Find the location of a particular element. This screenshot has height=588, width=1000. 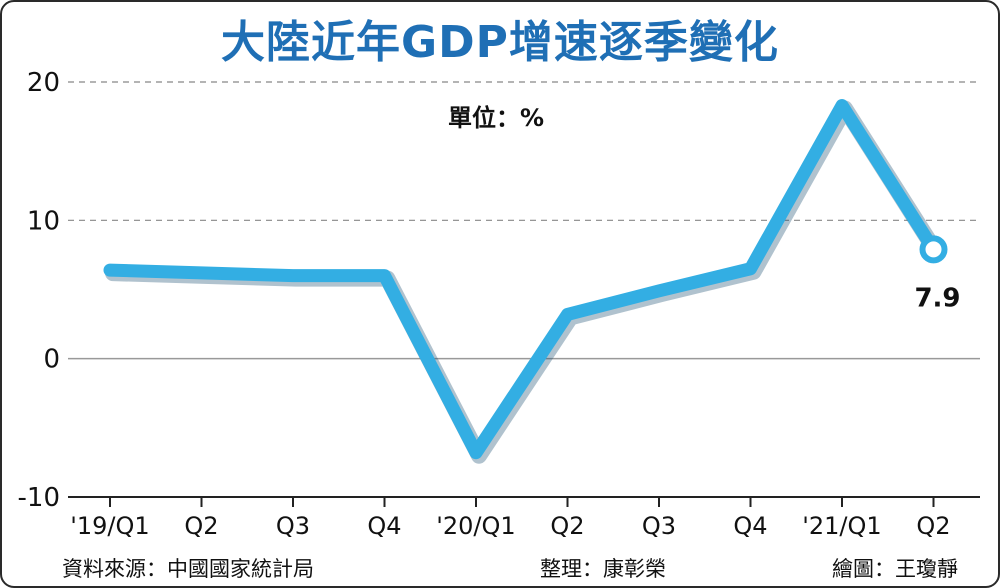

x-tick-label: '21/Q1 is located at coordinates (841, 526).